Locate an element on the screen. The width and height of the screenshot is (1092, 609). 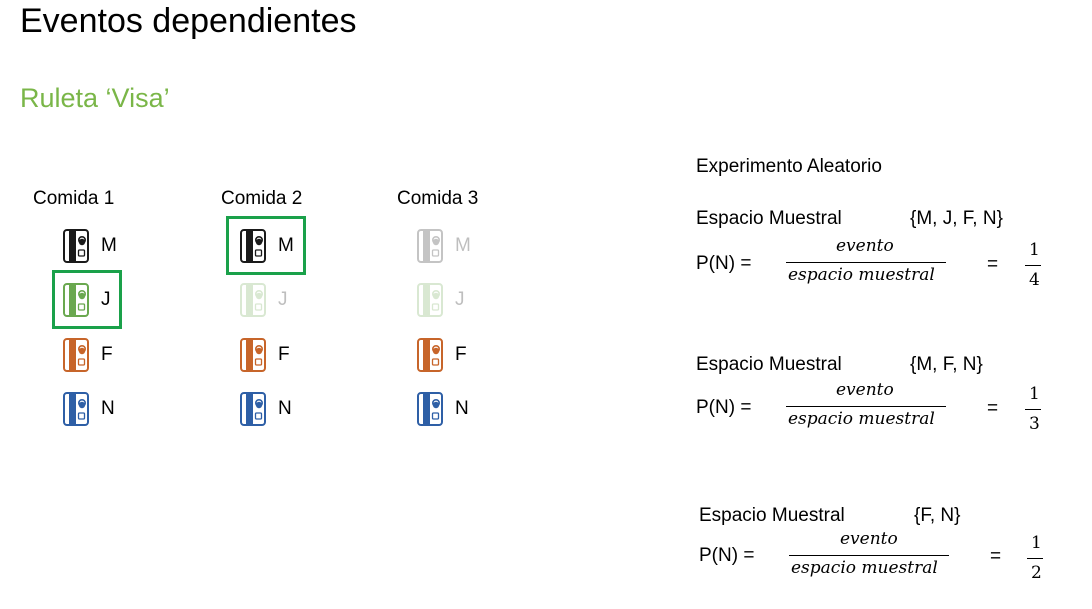
card-label-col3-f: F is located at coordinates (461, 354).